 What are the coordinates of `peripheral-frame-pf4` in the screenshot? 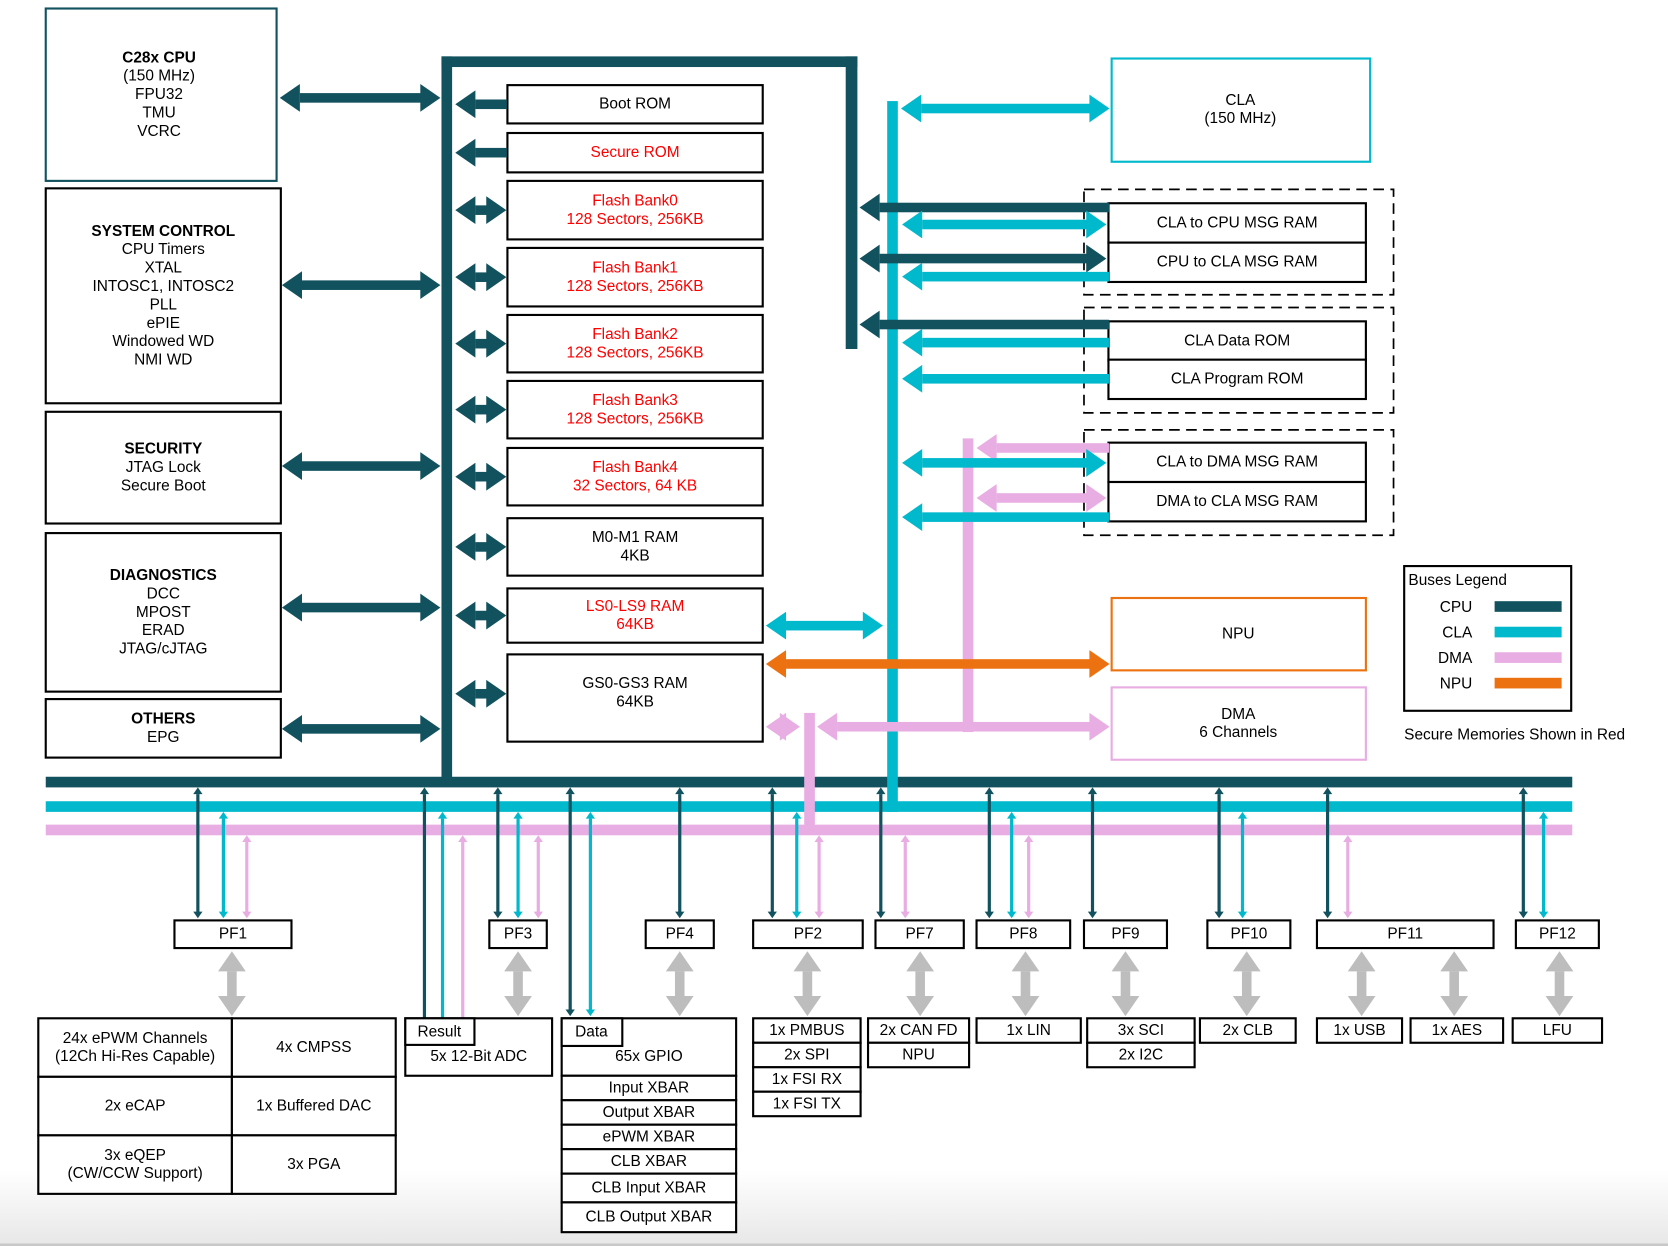 It's located at (679, 934).